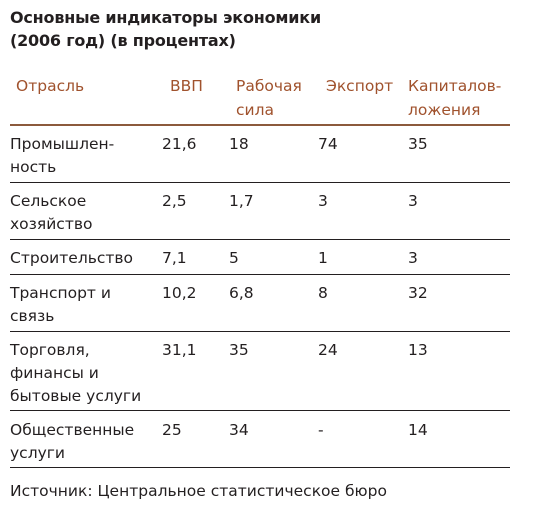 Image resolution: width=537 pixels, height=518 pixels. What do you see at coordinates (60, 305) in the screenshot?
I see `row-sector: Транспорт и связь` at bounding box center [60, 305].